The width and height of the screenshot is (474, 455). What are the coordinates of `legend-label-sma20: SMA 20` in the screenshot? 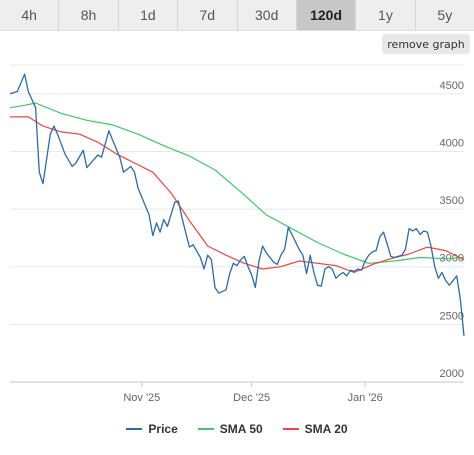 It's located at (326, 429).